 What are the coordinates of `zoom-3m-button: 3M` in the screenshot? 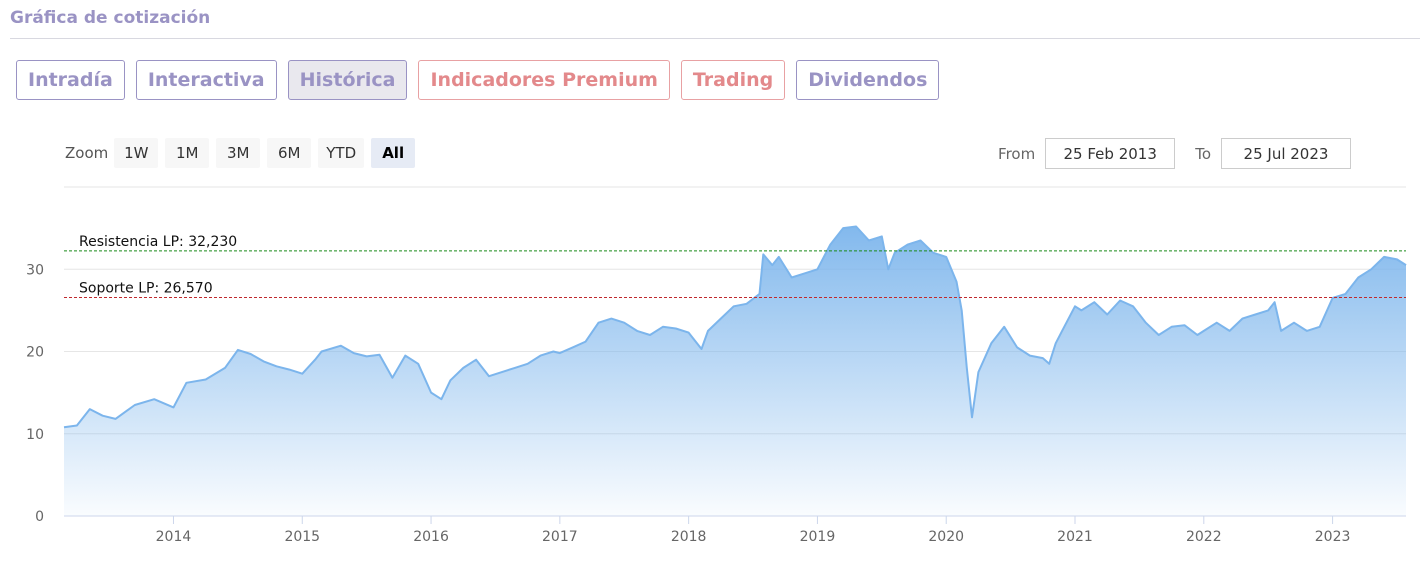 It's located at (238, 153).